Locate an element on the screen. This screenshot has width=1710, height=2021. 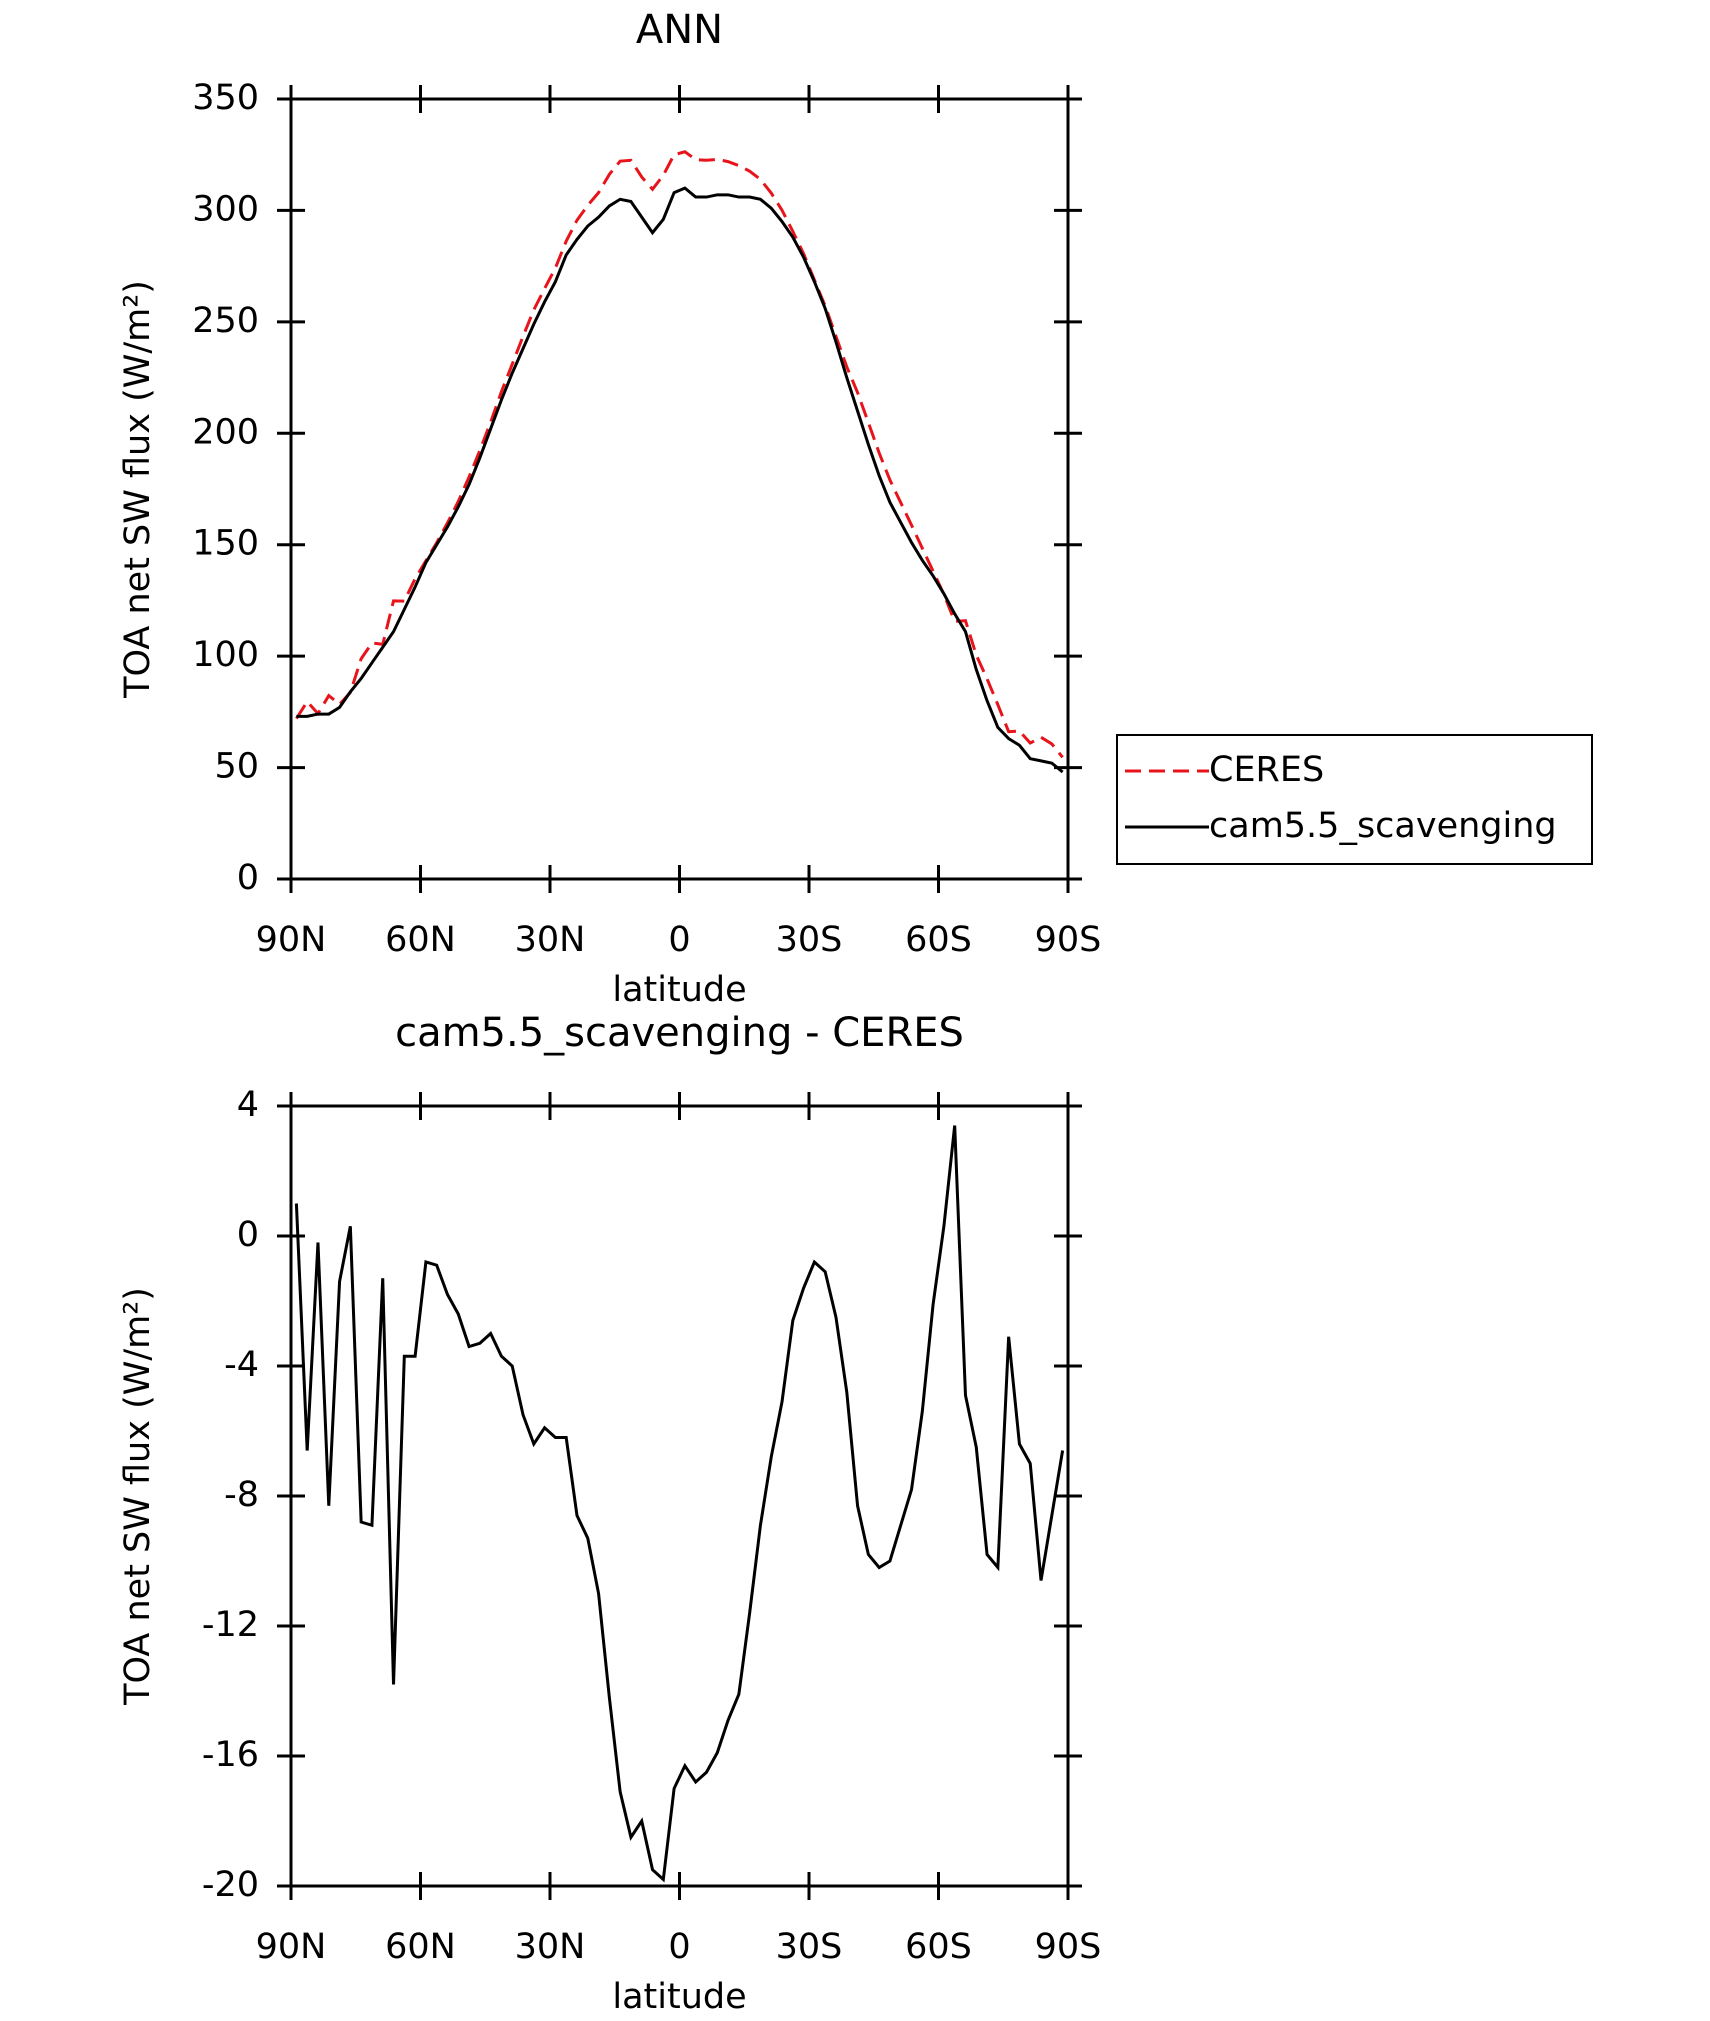
y-tick-label: -20 is located at coordinates (230, 1885).